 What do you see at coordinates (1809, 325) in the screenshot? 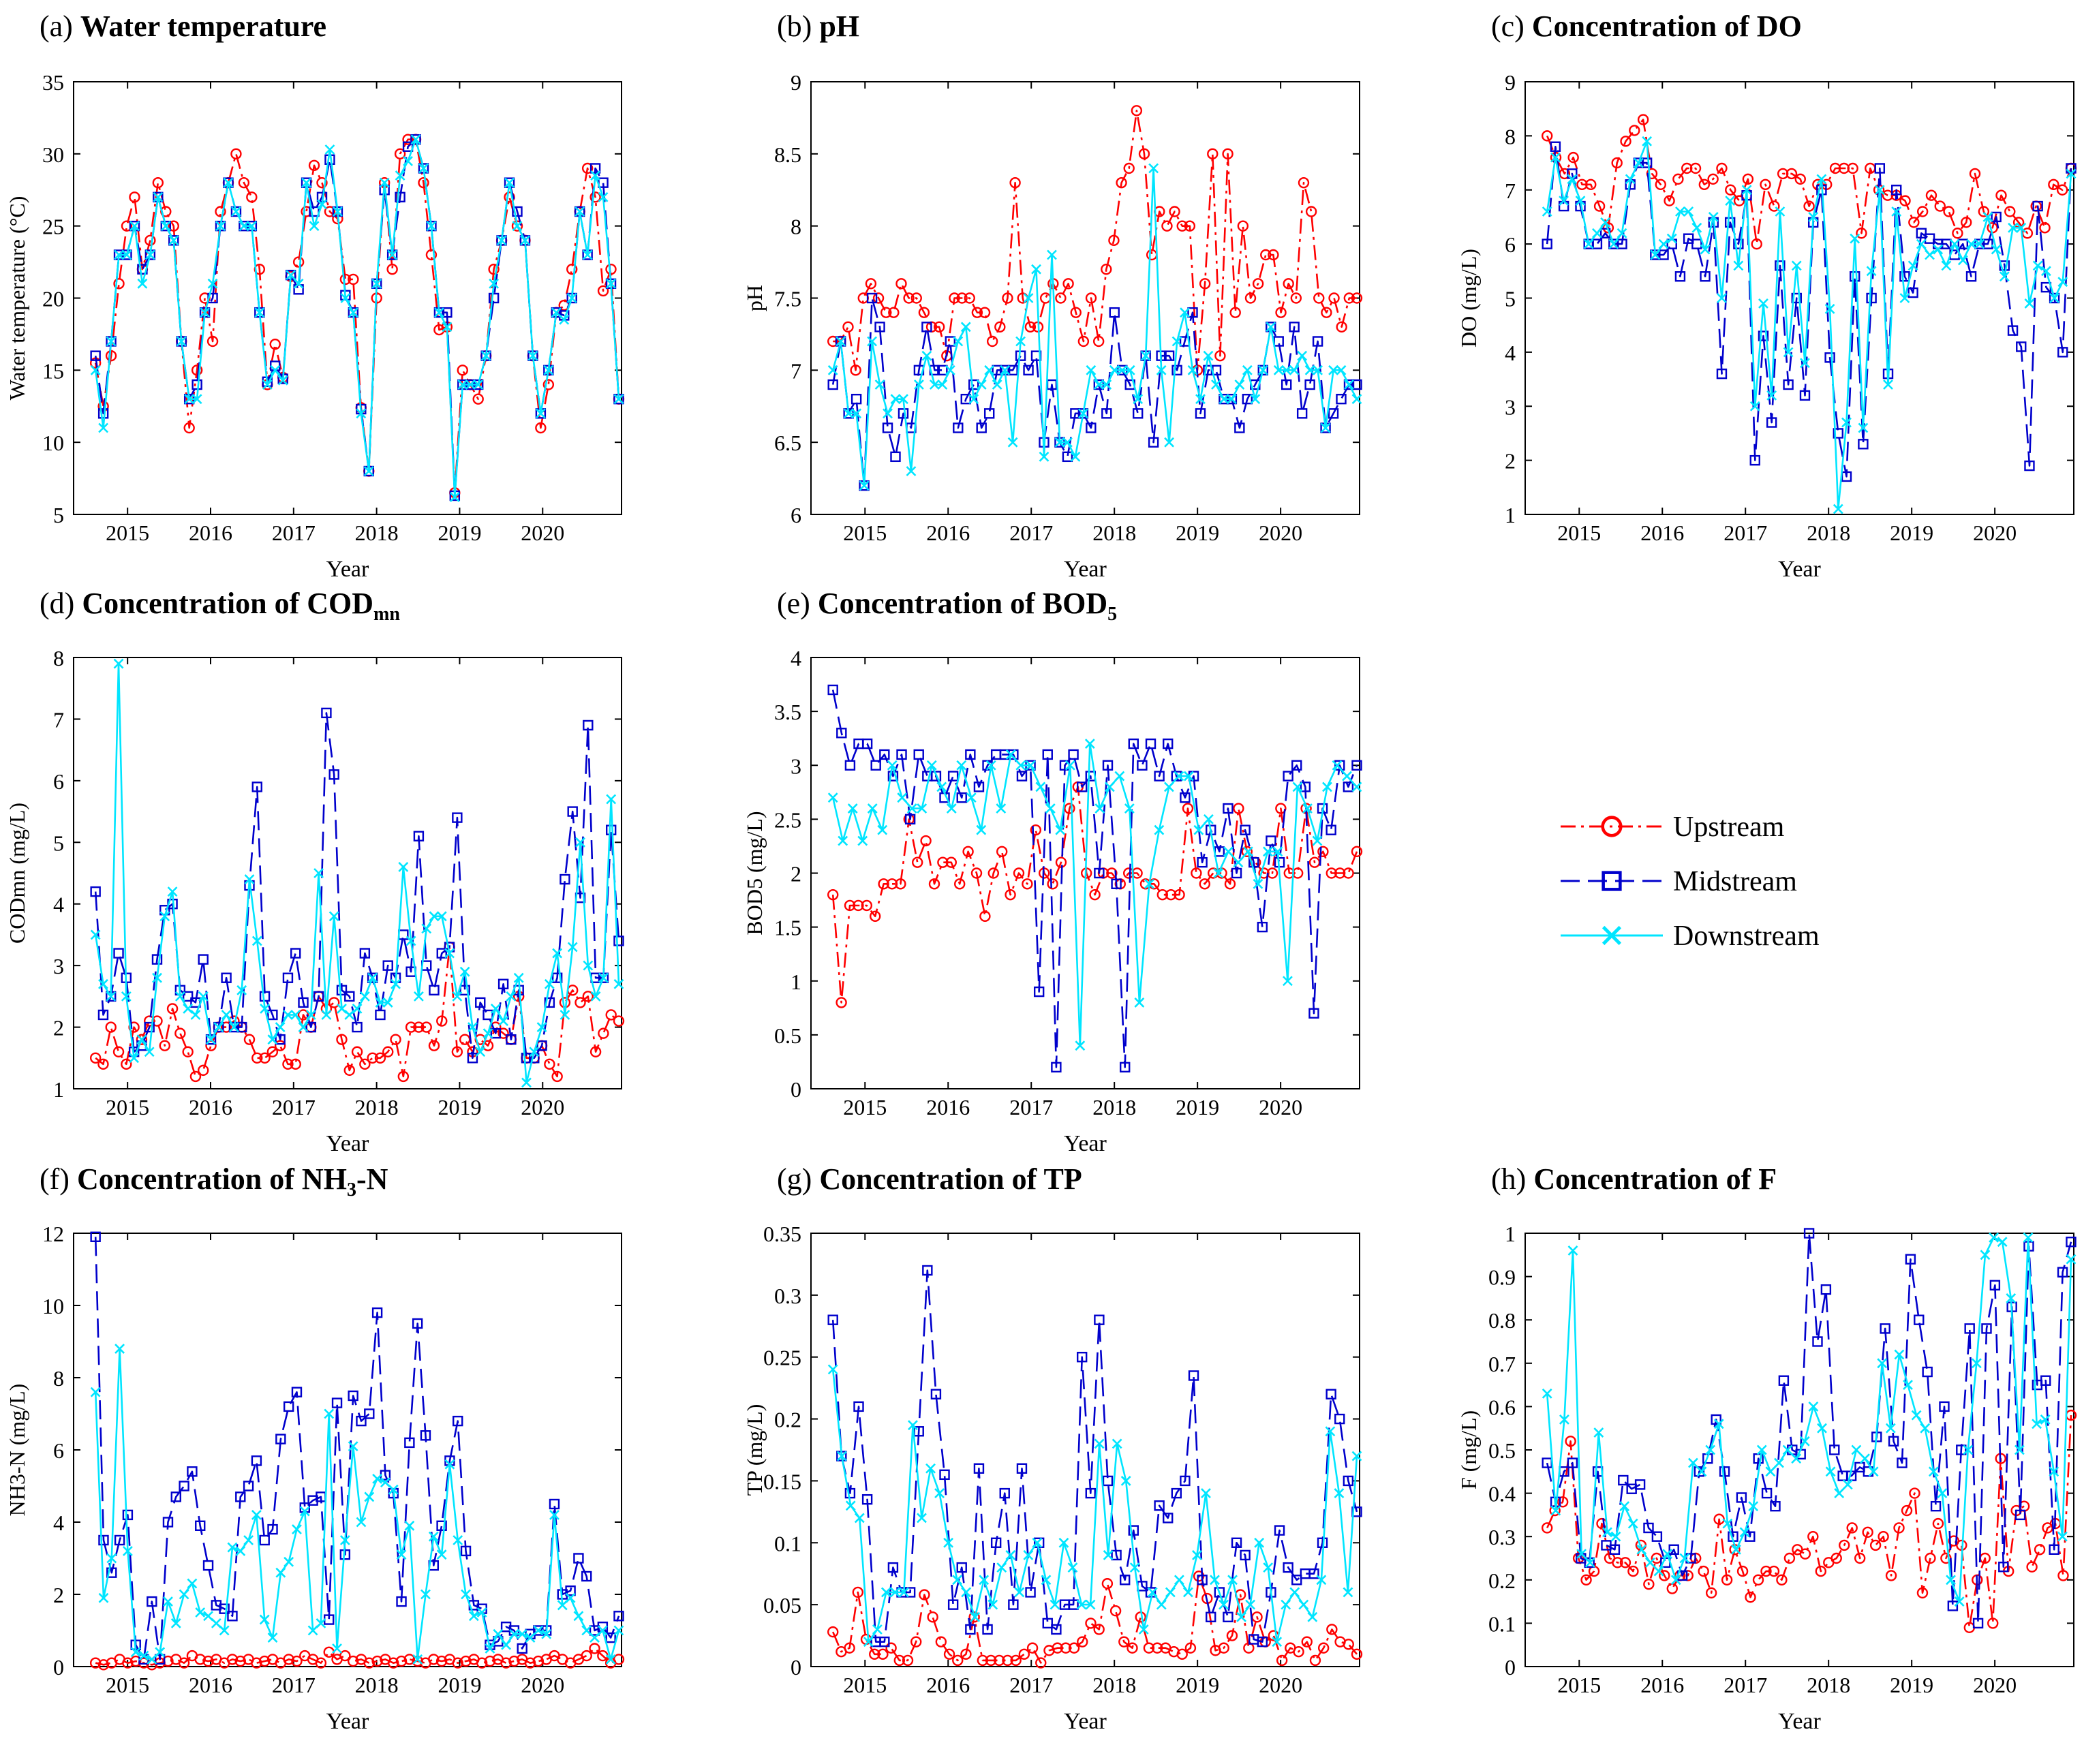
I see `series-line` at bounding box center [1809, 325].